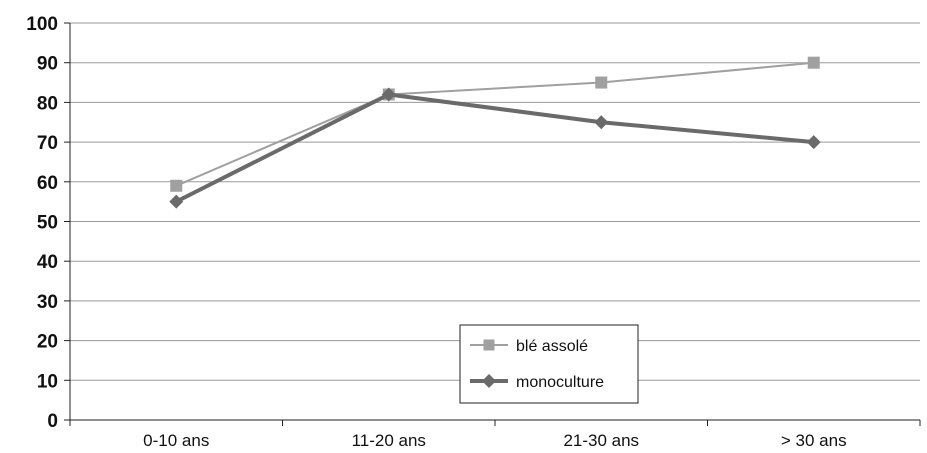 This screenshot has width=927, height=453. What do you see at coordinates (813, 62) in the screenshot?
I see `point-ble-assole-30-ans` at bounding box center [813, 62].